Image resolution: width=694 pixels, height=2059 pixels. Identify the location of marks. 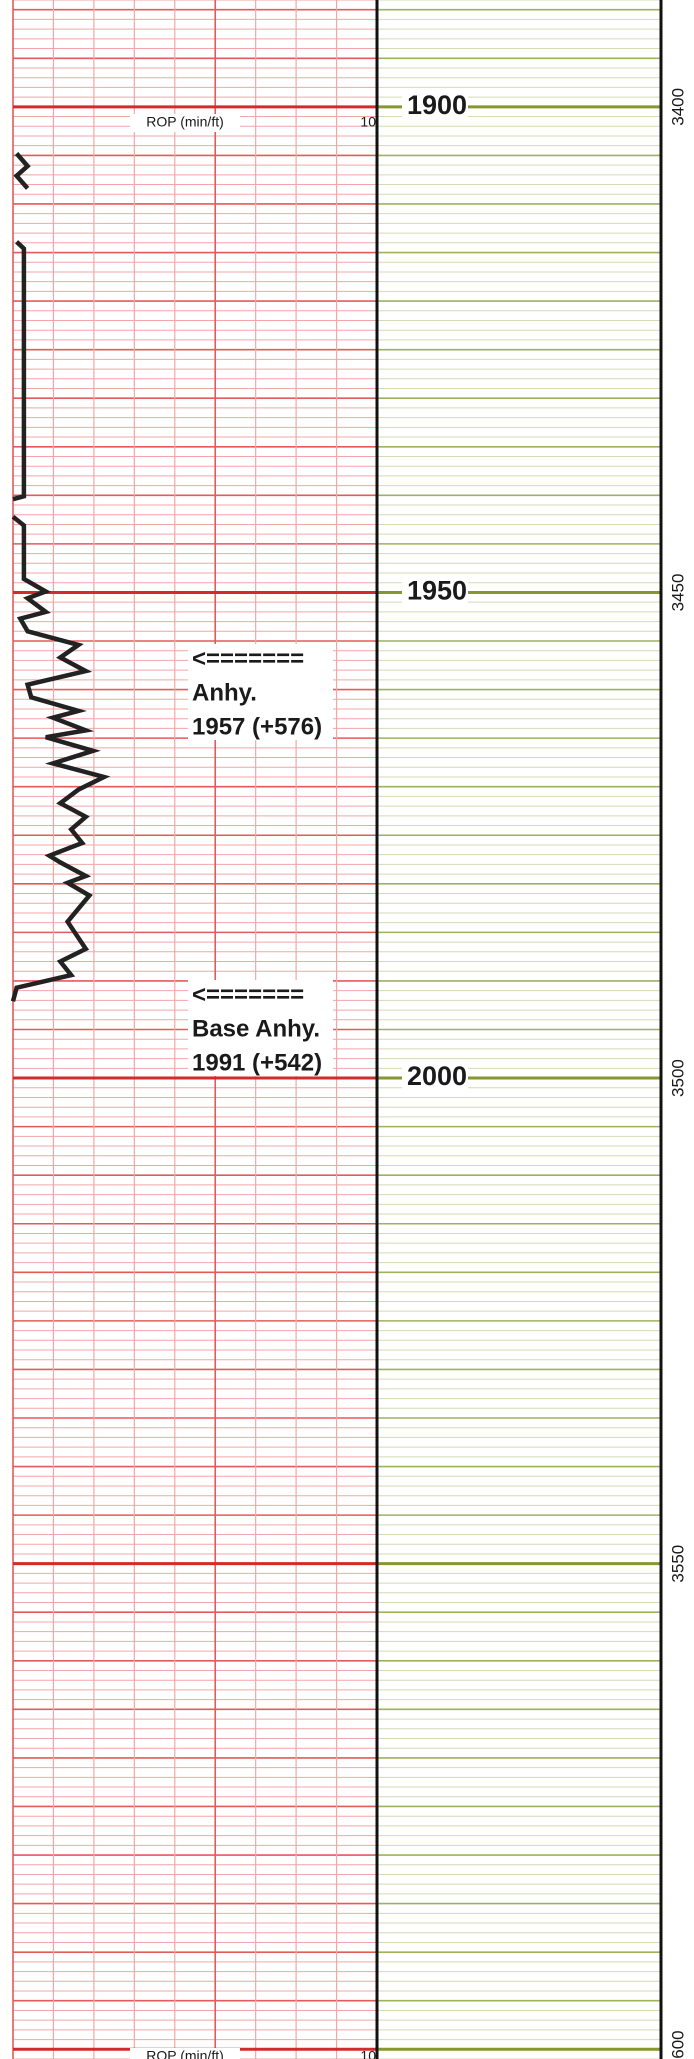
(60, 577).